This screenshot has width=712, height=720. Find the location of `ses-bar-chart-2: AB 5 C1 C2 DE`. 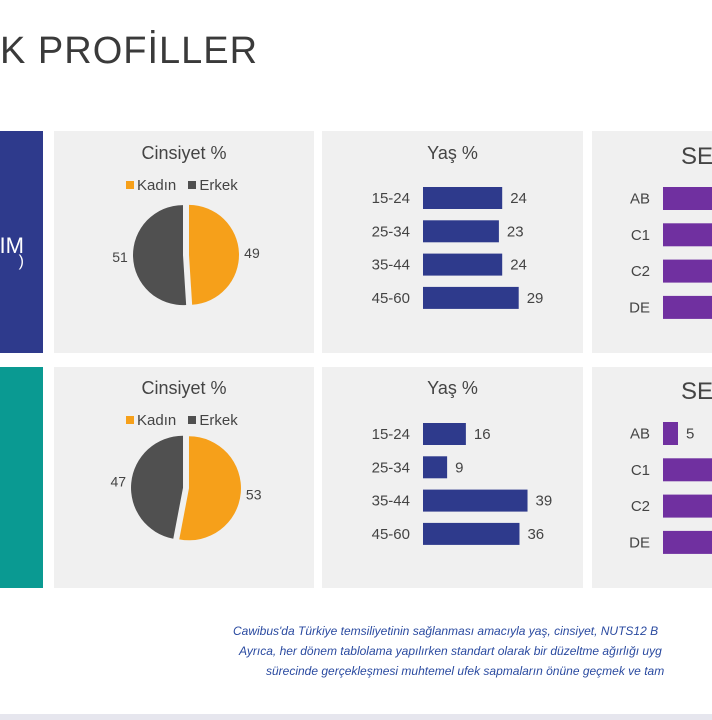

ses-bar-chart-2: AB 5 C1 C2 DE is located at coordinates (670, 488).